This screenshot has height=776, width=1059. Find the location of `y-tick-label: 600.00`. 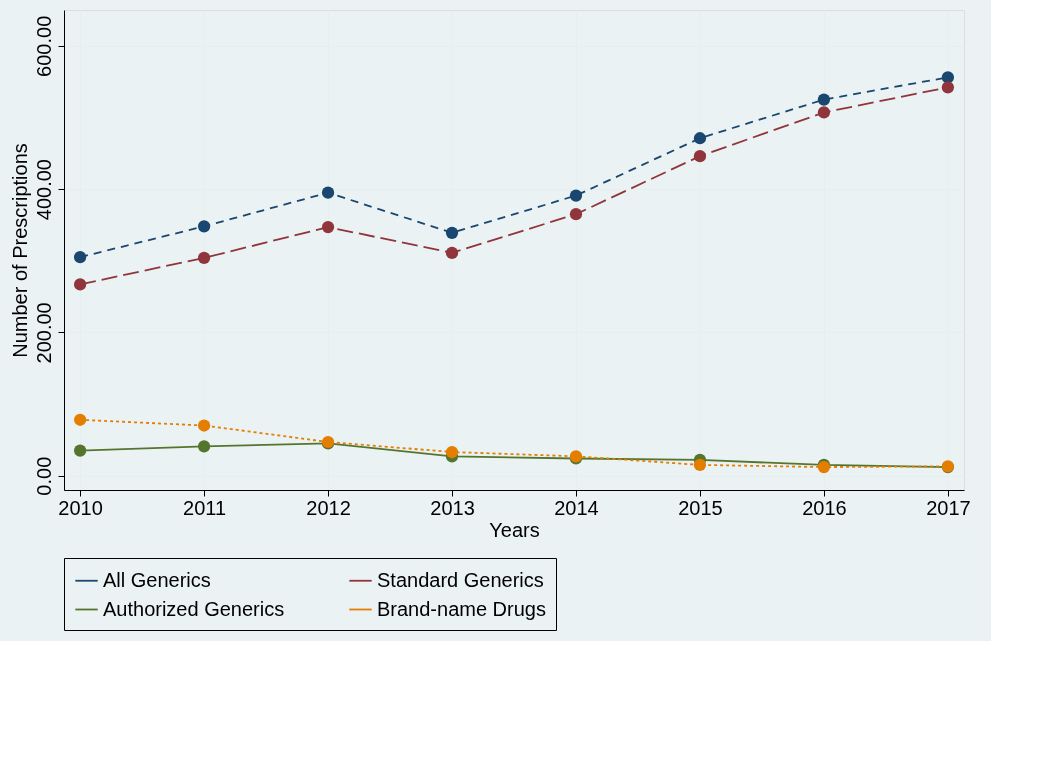

y-tick-label: 600.00 is located at coordinates (43, 46).